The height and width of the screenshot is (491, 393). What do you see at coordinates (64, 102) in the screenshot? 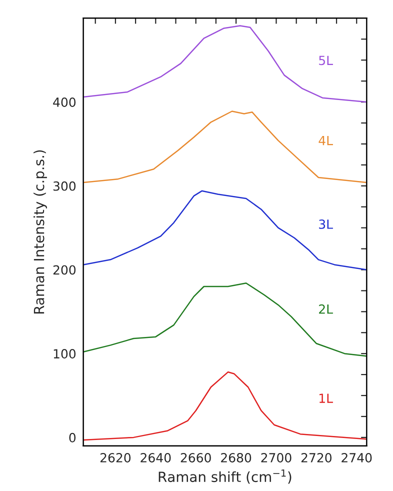
I see `y-tick-label: 400` at bounding box center [64, 102].